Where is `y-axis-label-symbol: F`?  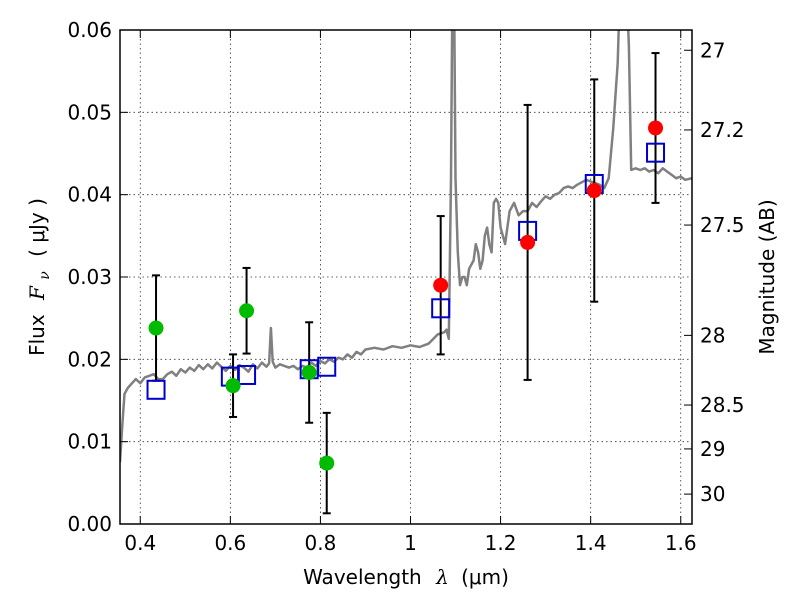
y-axis-label-symbol: F is located at coordinates (37, 293).